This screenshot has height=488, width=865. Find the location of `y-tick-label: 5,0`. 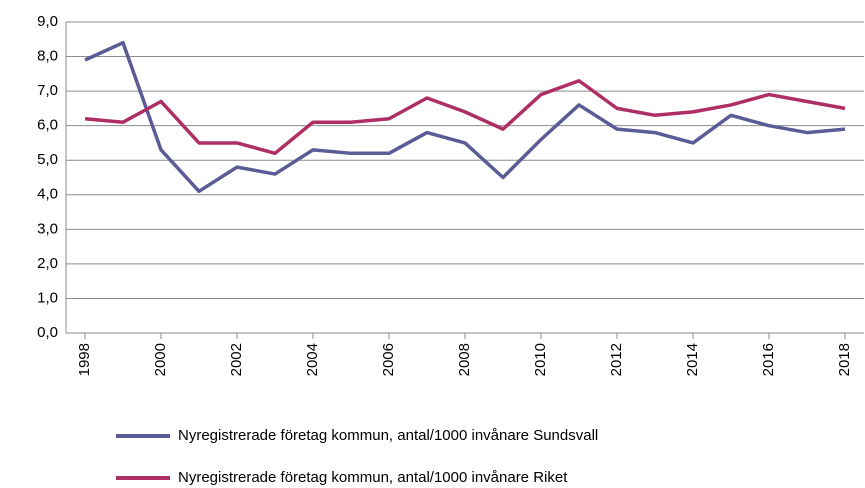

y-tick-label: 5,0 is located at coordinates (47, 159).